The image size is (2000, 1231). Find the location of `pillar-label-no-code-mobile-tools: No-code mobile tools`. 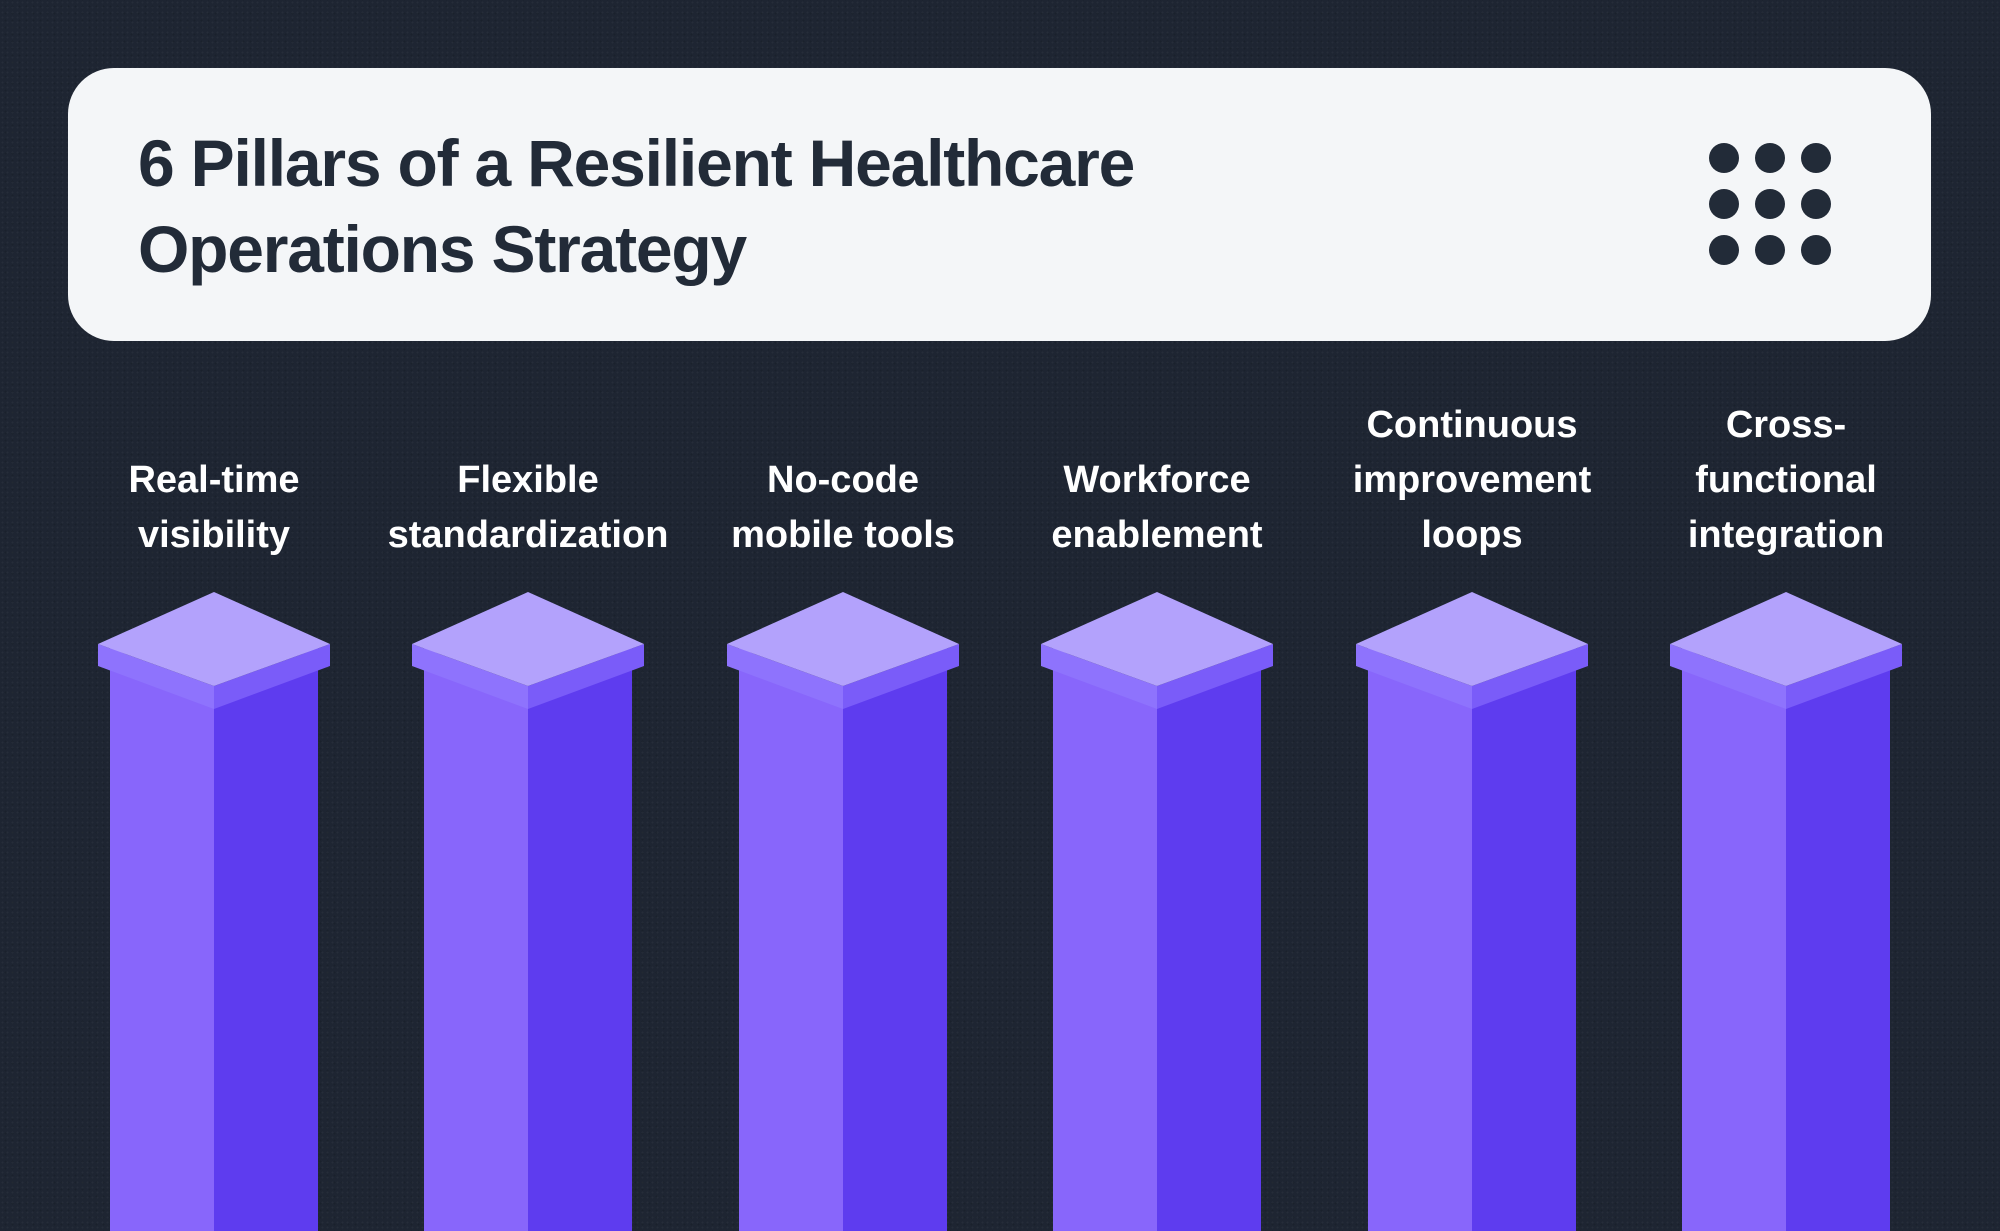

pillar-label-no-code-mobile-tools: No-code mobile tools is located at coordinates (843, 507).